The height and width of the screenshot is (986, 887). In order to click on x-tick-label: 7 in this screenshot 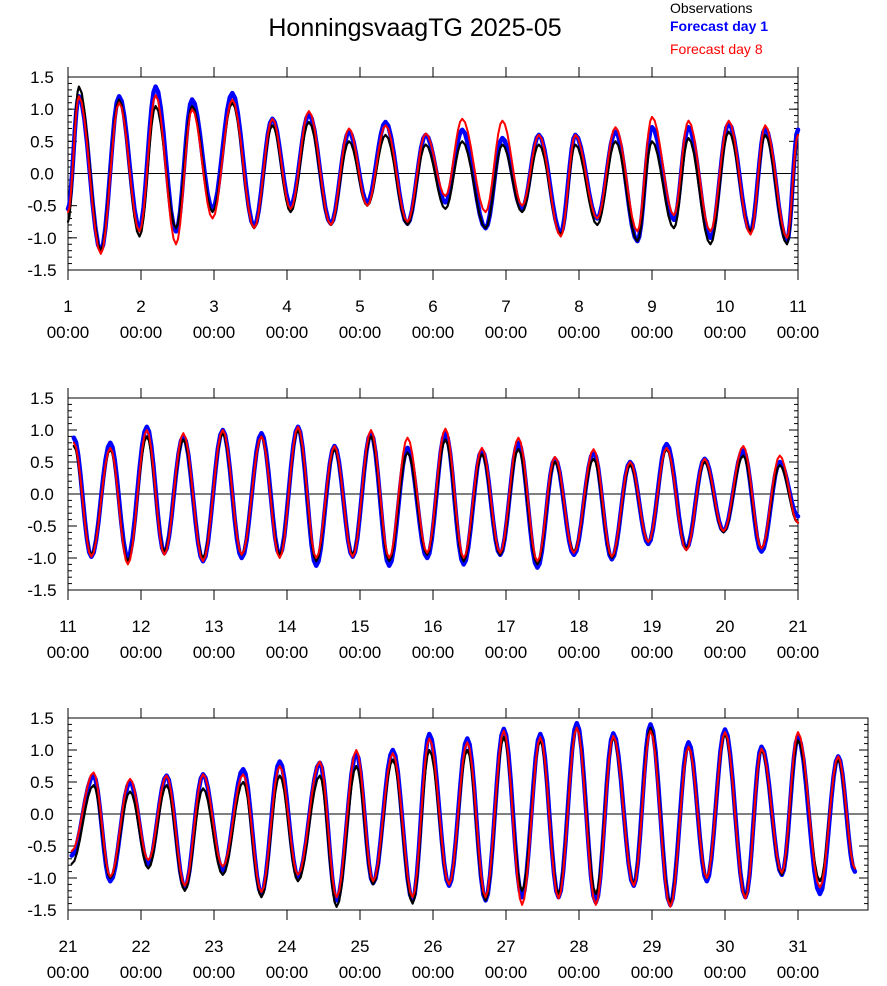, I will do `click(505, 306)`.